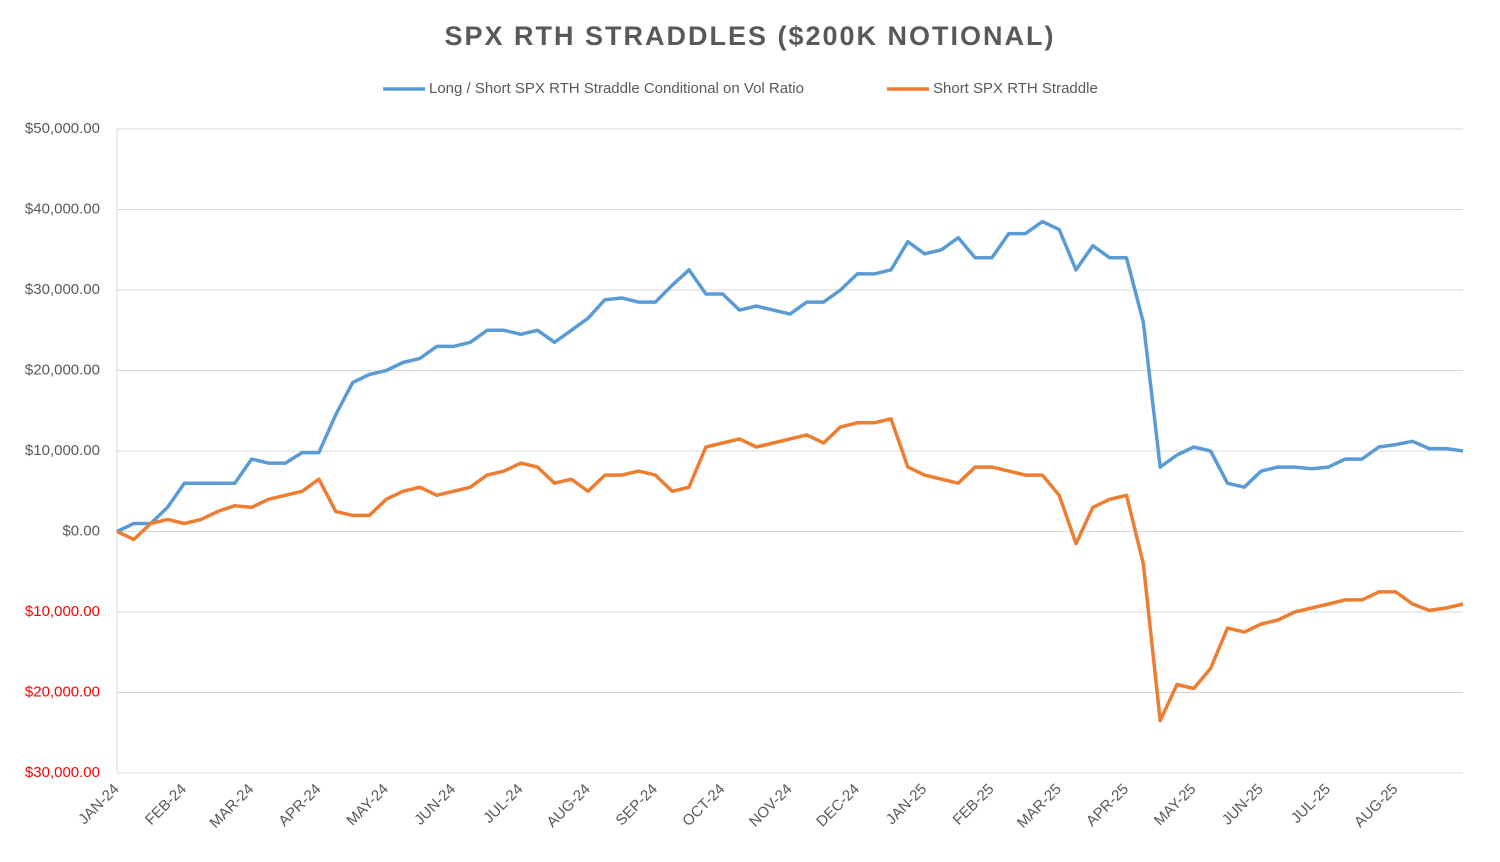 The width and height of the screenshot is (1500, 862). Describe the element at coordinates (299, 805) in the screenshot. I see `x-tick-label: APR-24` at that location.